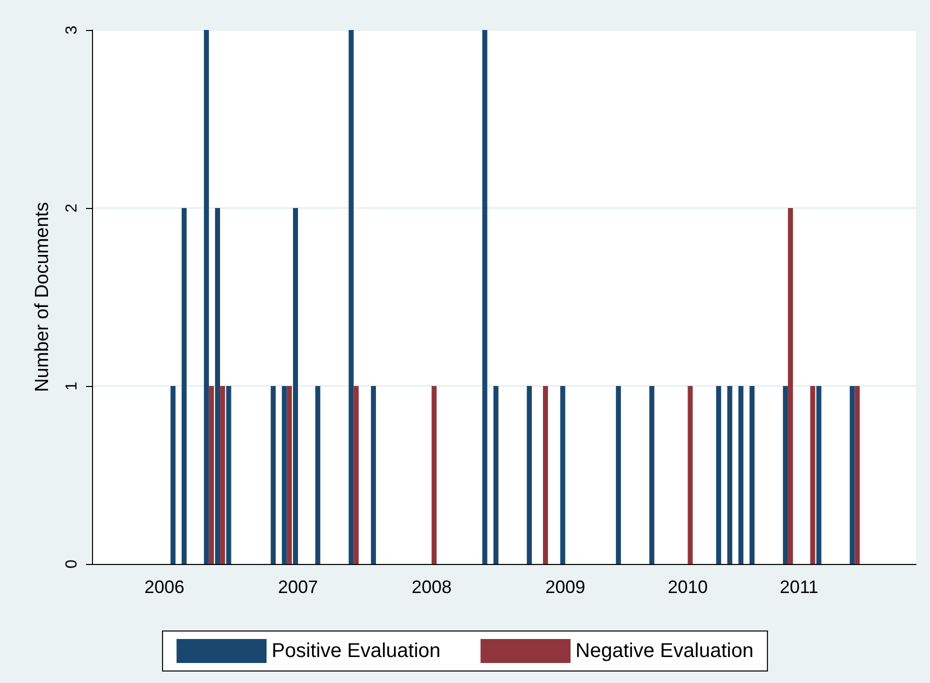 This screenshot has width=930, height=683. What do you see at coordinates (42, 297) in the screenshot?
I see `y-axis-title: Number of Documents` at bounding box center [42, 297].